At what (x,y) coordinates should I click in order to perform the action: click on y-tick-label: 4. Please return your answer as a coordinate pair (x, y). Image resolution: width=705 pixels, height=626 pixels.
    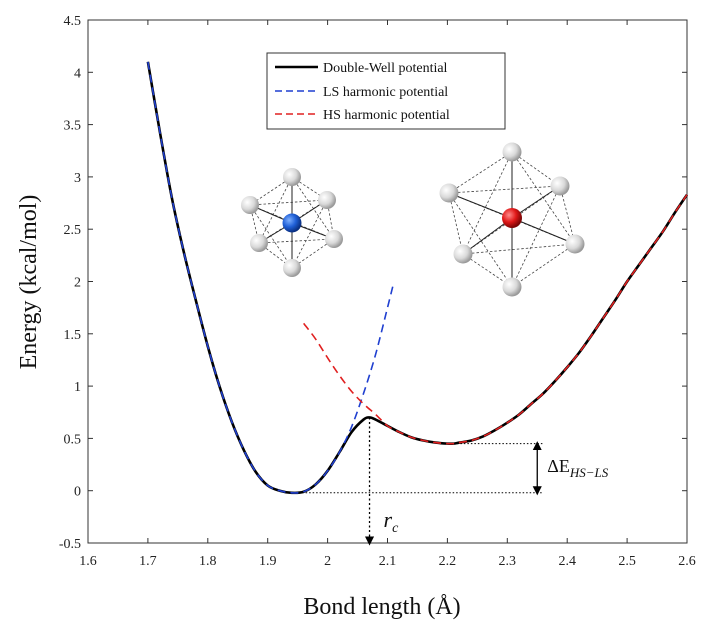
    Looking at the image, I should click on (77, 73).